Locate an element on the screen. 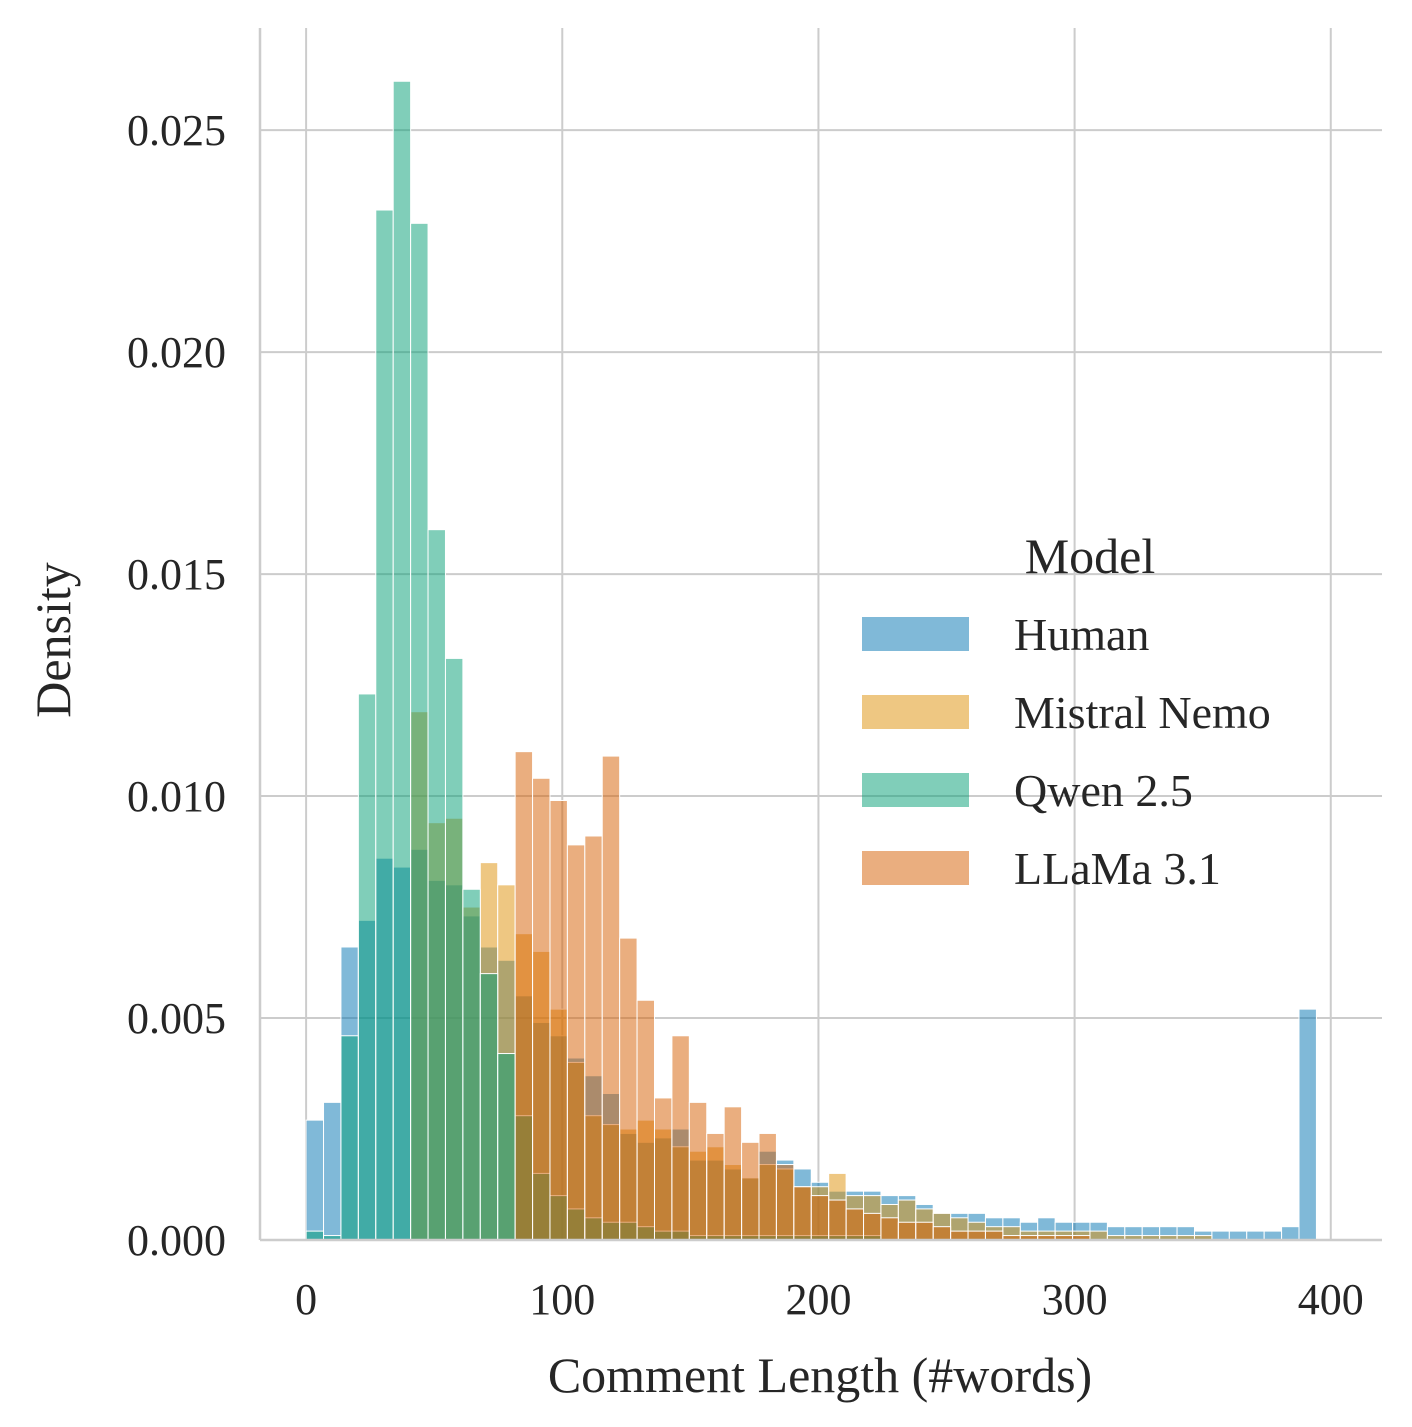 The image size is (1412, 1427). y-tick-label: 0.005 is located at coordinates (176, 1018).